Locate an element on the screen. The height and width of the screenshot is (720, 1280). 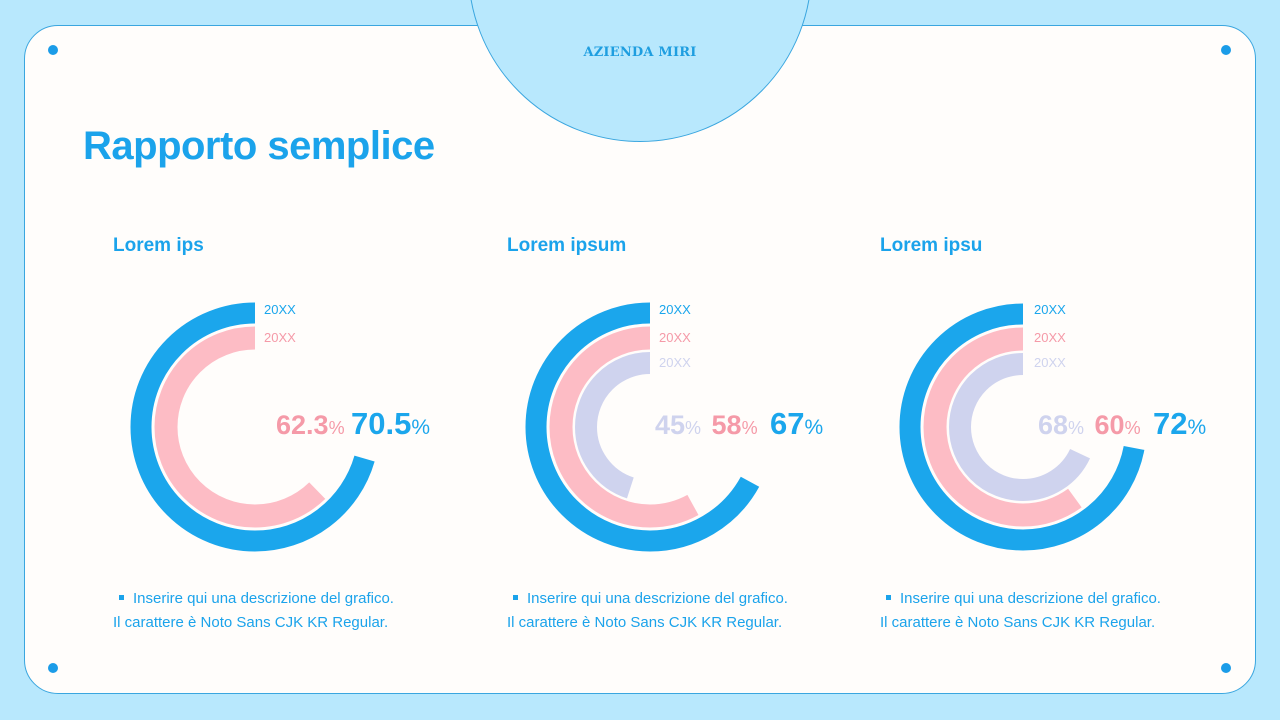
value-blue: 70.5% is located at coordinates (391, 423).